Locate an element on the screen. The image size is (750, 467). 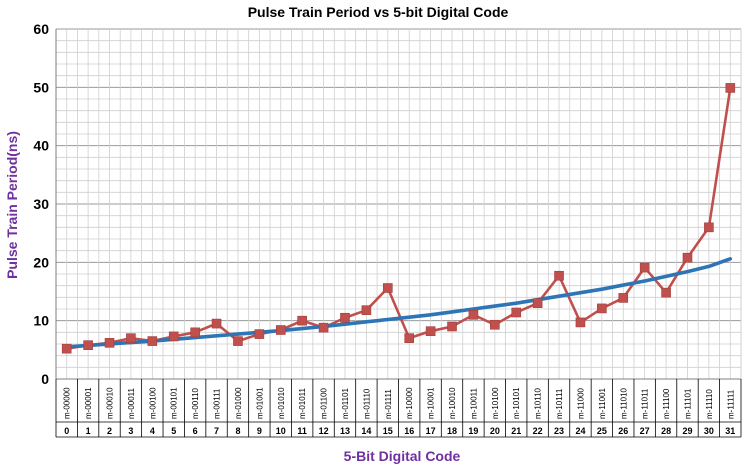
x-index-label: 8 is located at coordinates (237, 431).